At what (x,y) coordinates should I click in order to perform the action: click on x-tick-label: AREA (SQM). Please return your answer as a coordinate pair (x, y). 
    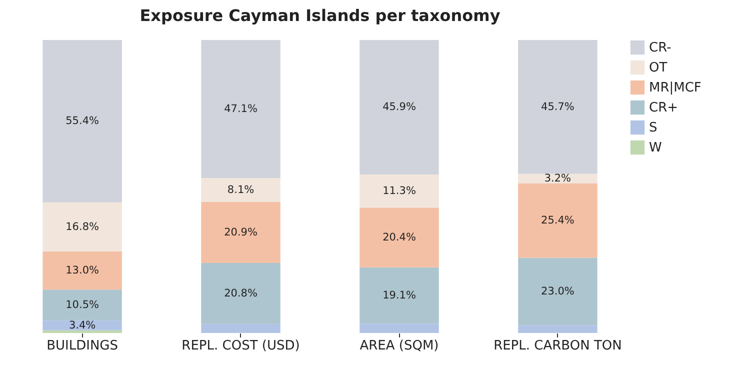
    Looking at the image, I should click on (399, 346).